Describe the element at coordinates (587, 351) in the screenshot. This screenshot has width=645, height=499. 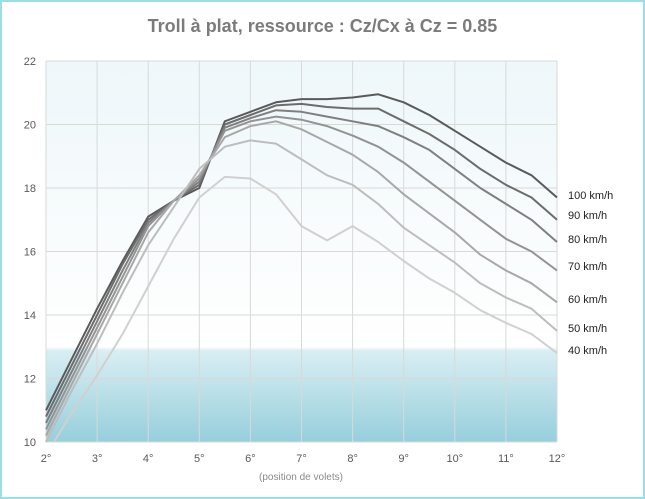
I see `series-label: 40 km/h` at that location.